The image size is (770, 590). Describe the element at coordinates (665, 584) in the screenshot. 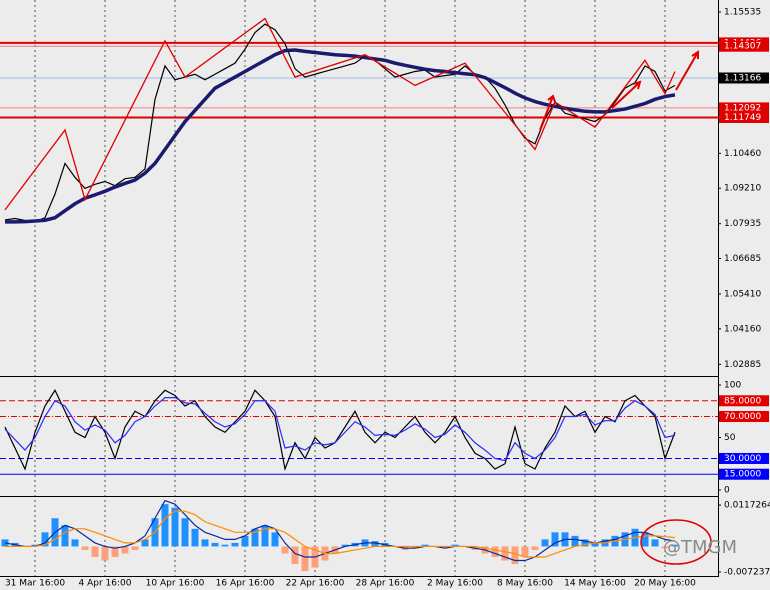

I see `x-tick-label: 20 May 16:00` at that location.